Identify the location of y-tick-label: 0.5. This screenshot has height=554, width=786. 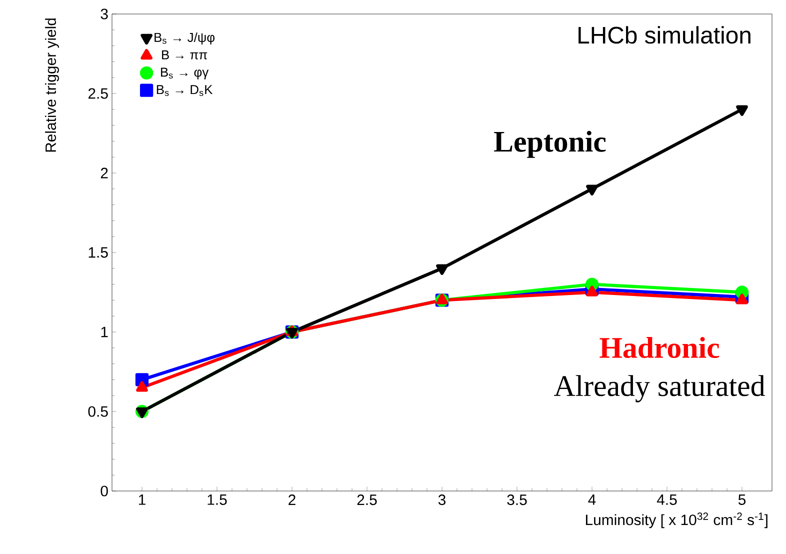
(98, 411).